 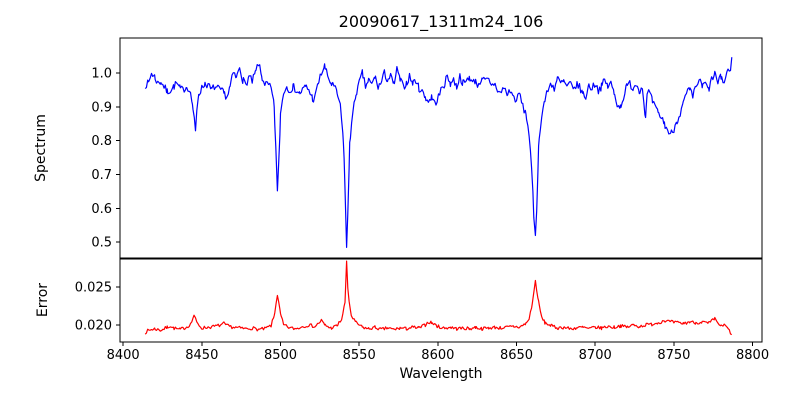 I want to click on x-tick-label: 8550, so click(x=359, y=355).